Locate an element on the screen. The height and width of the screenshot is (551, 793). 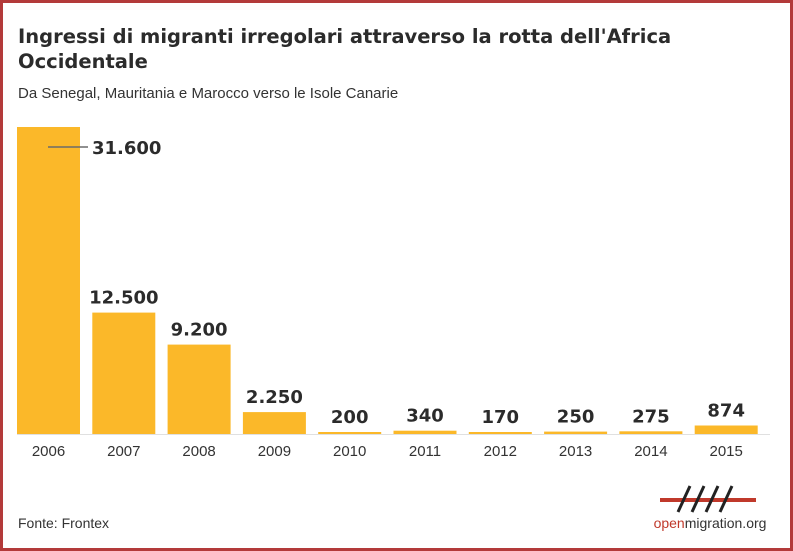
bar-2015 is located at coordinates (726, 429).